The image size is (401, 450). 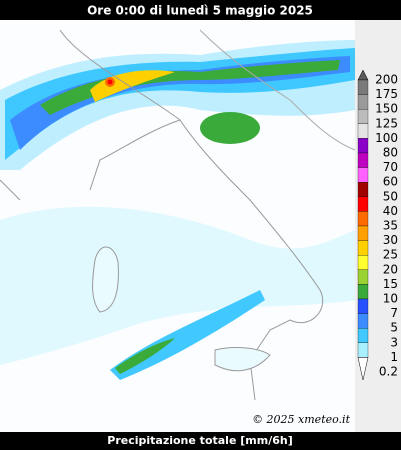 What do you see at coordinates (390, 284) in the screenshot?
I see `legend-label: 15` at bounding box center [390, 284].